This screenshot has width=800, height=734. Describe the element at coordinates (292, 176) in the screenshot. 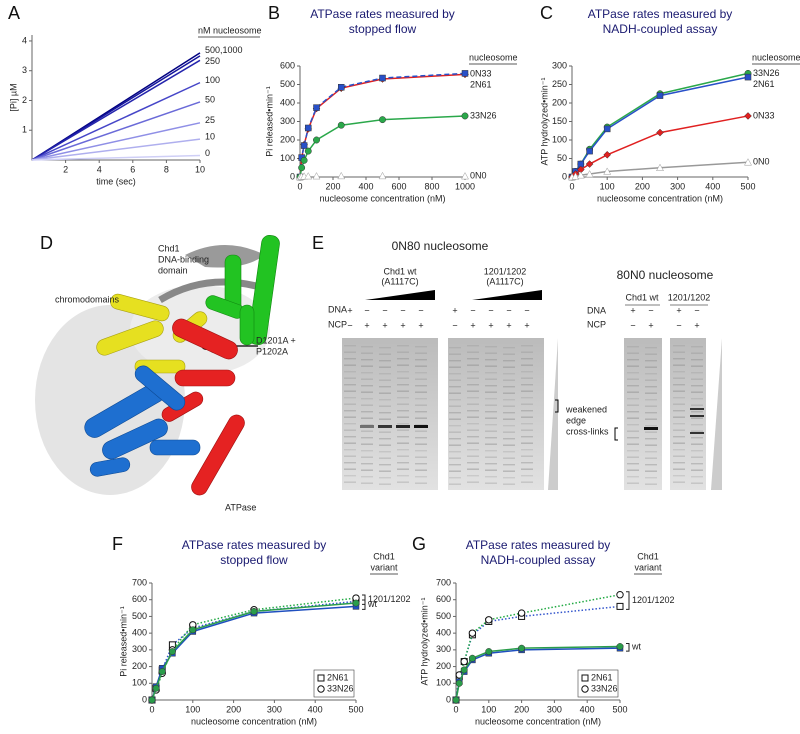

I see `y-tick-label: 0` at that location.